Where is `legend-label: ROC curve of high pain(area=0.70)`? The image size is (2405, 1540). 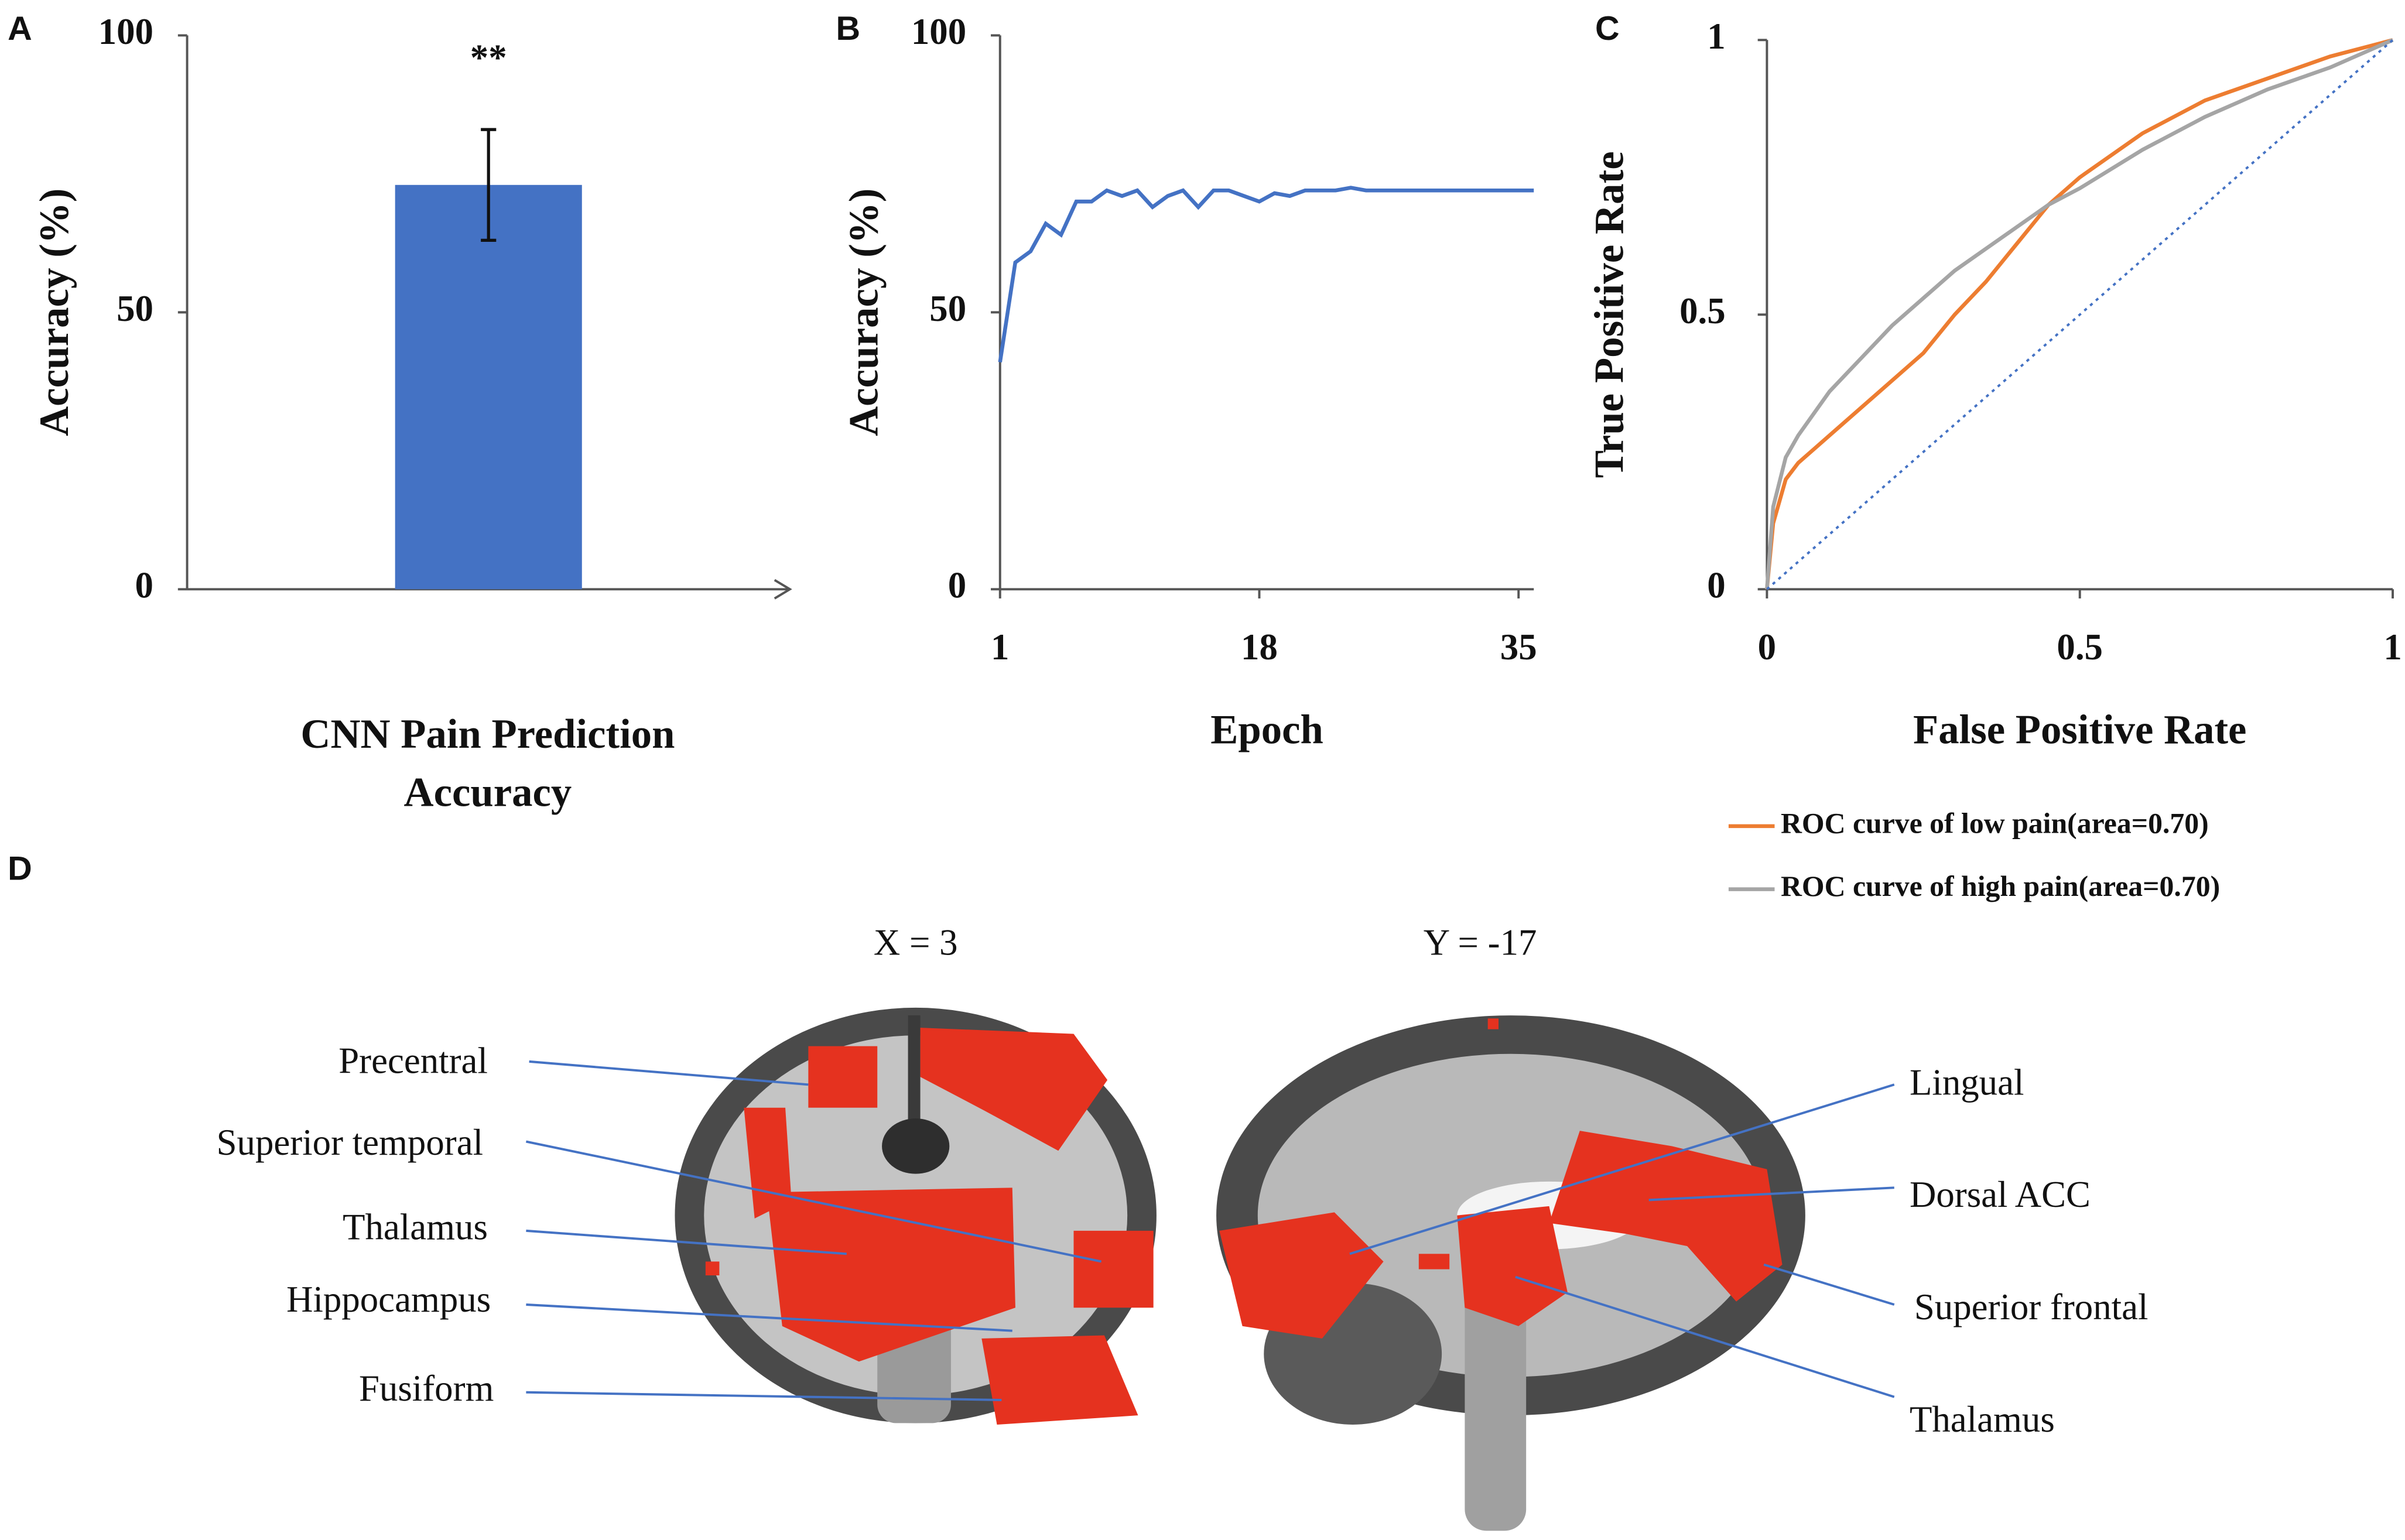
legend-label: ROC curve of high pain(area=0.70) is located at coordinates (2000, 886).